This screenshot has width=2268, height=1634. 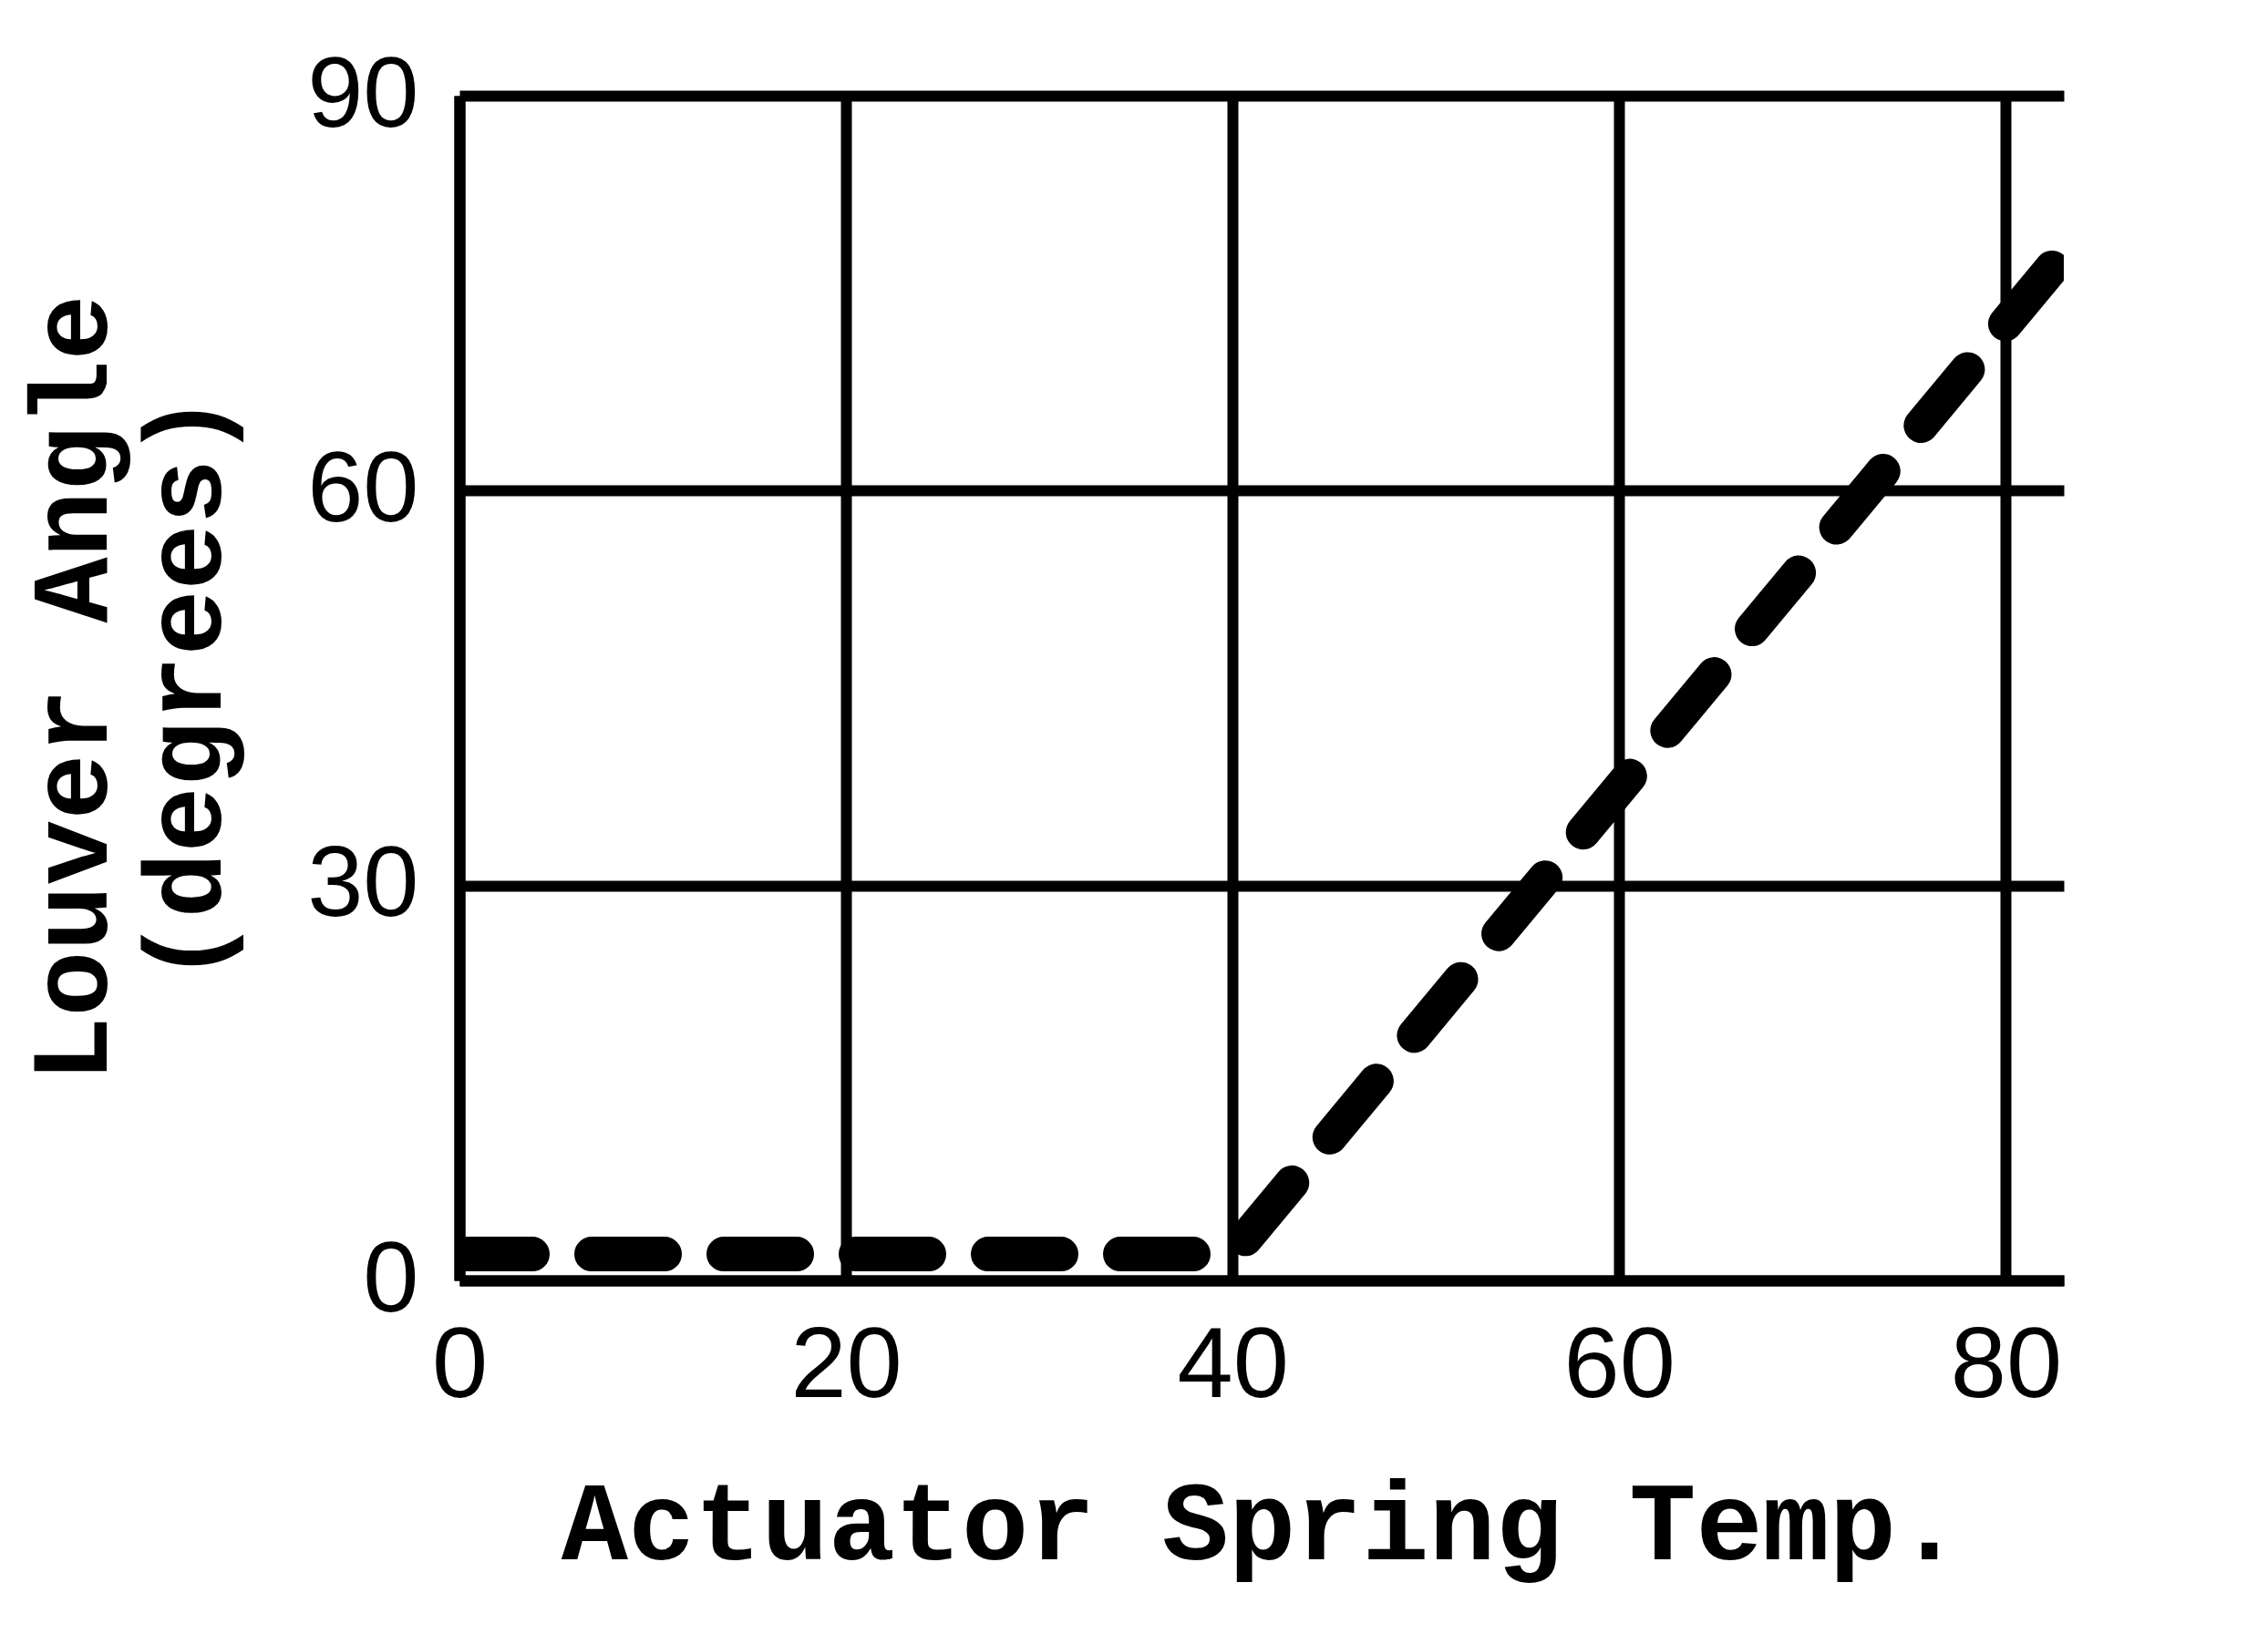 What do you see at coordinates (1233, 1361) in the screenshot?
I see `x-tick-label: 40` at bounding box center [1233, 1361].